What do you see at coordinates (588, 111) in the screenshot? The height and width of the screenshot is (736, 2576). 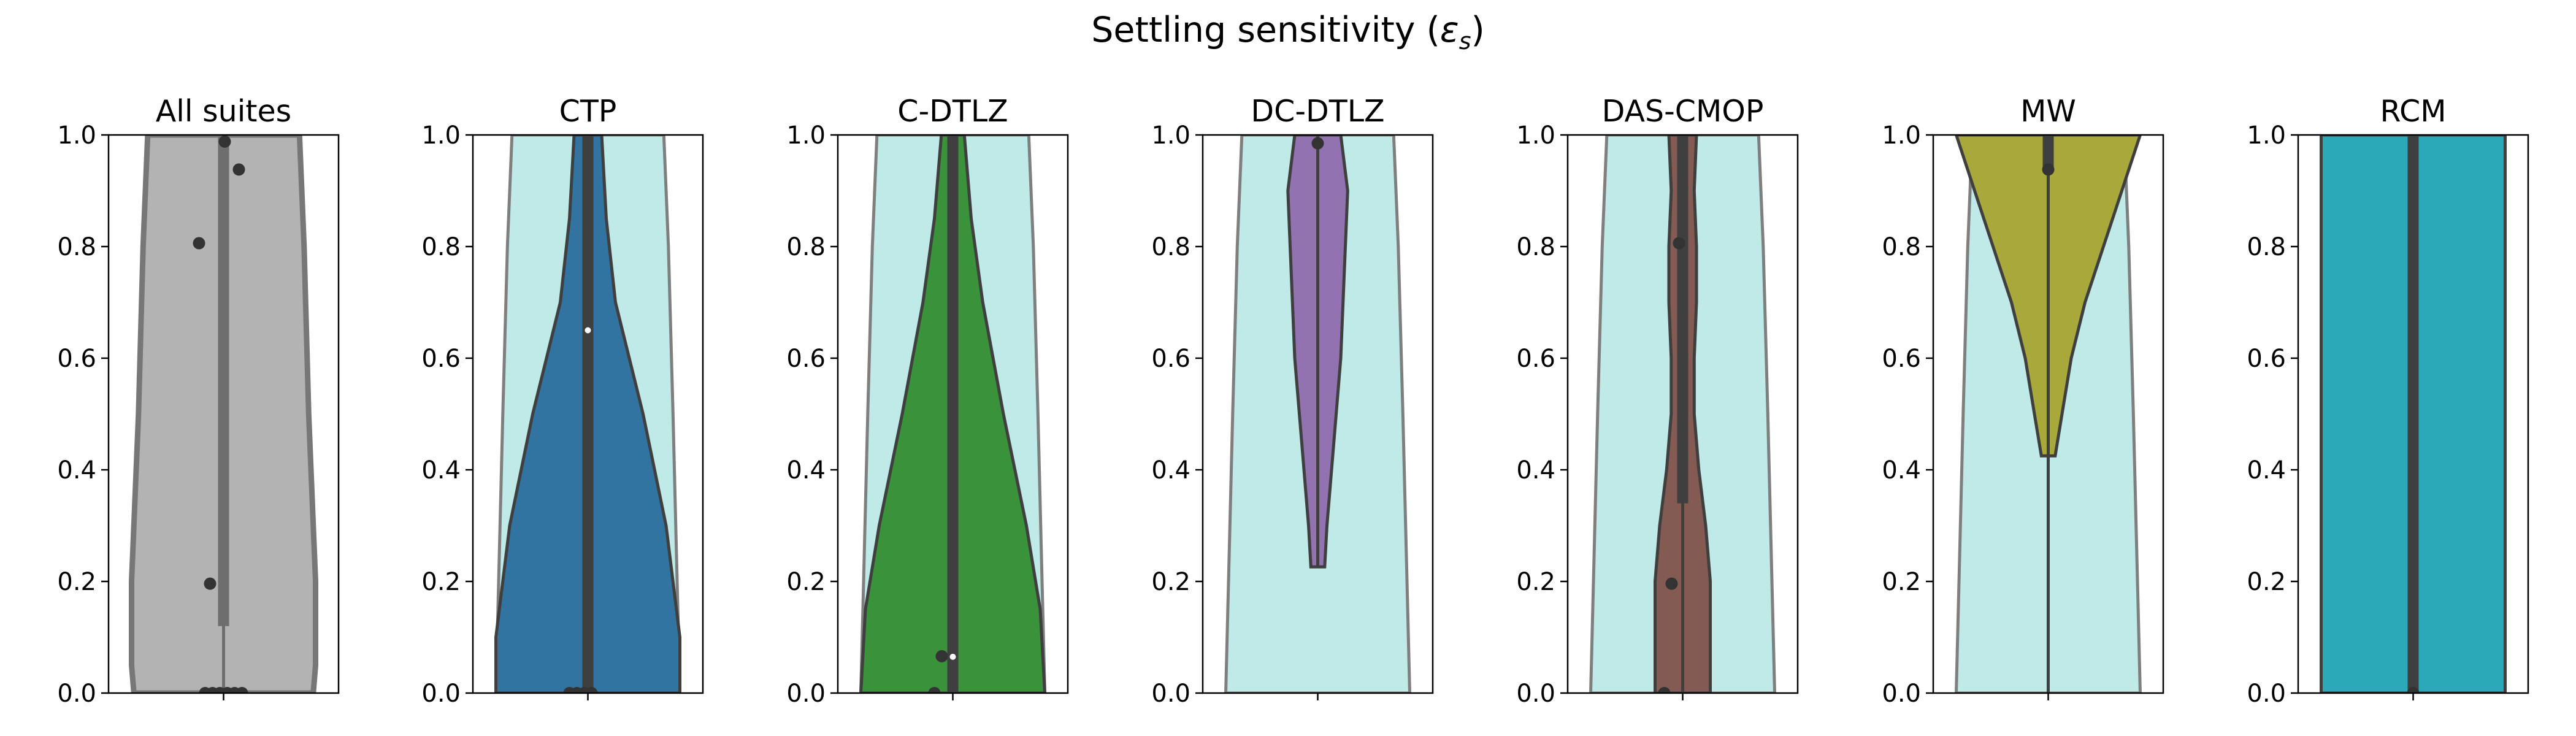 I see `panel-title: CTP` at bounding box center [588, 111].